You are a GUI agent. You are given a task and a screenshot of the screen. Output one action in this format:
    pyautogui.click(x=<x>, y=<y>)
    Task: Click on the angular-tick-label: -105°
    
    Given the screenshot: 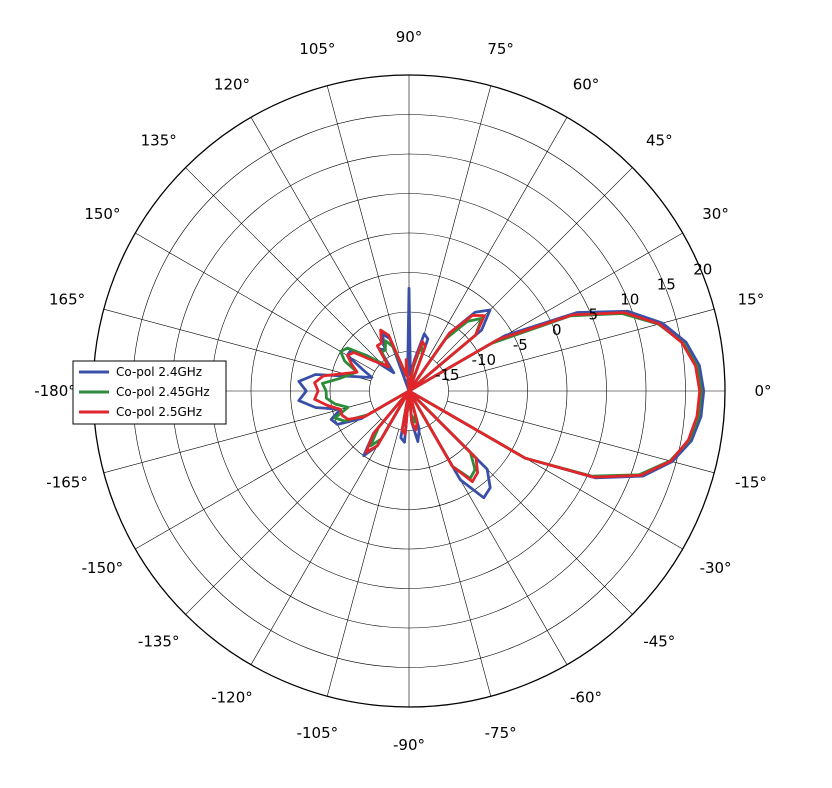 What is the action you would take?
    pyautogui.click(x=318, y=733)
    